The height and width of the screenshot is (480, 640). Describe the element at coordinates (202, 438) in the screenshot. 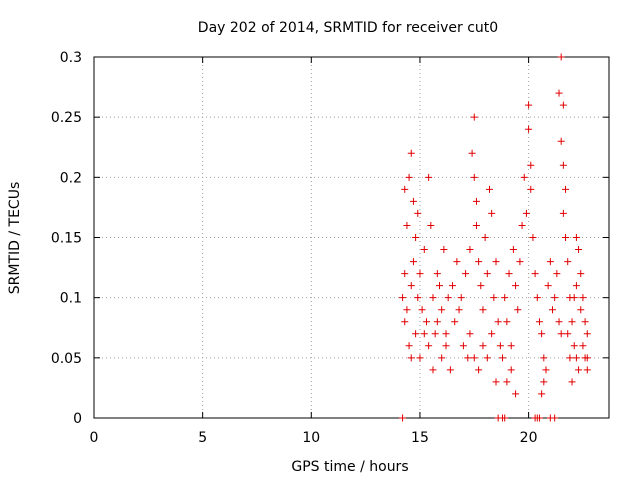

I see `x-tick-label: 5` at that location.